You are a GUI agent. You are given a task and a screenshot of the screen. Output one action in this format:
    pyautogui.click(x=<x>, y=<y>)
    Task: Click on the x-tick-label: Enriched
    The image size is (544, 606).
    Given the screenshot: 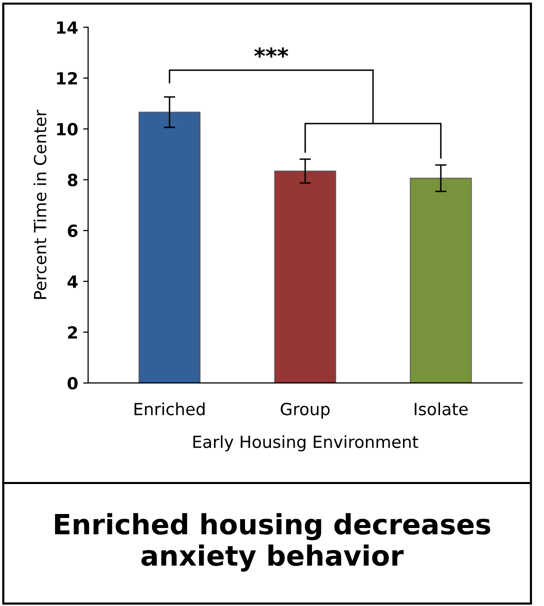 What is the action you would take?
    pyautogui.click(x=169, y=409)
    